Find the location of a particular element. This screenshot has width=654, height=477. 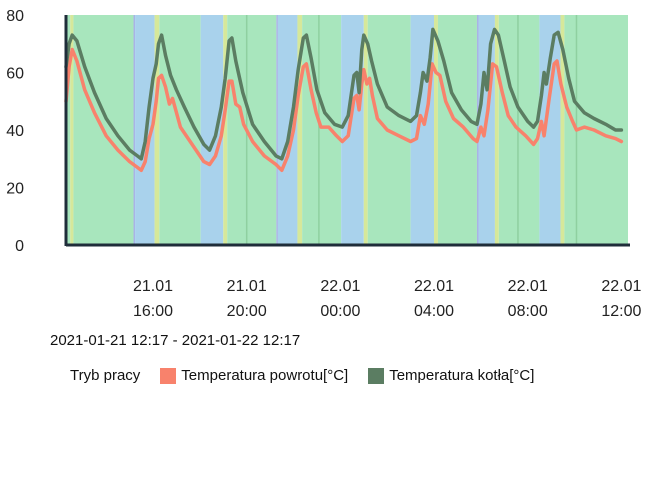

y-tick-label: 0 is located at coordinates (19, 246).